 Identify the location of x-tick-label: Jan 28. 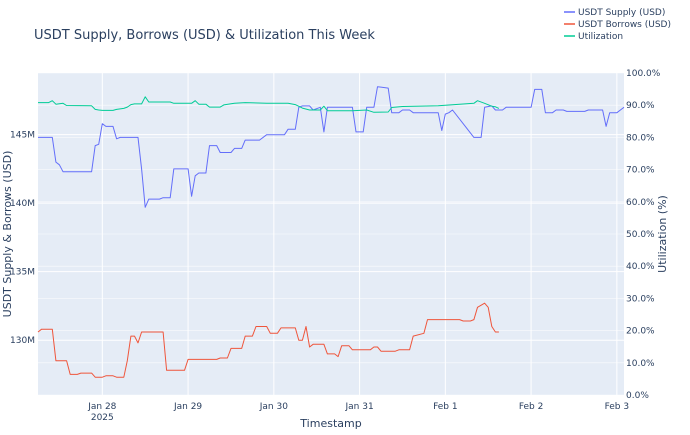
(101, 407).